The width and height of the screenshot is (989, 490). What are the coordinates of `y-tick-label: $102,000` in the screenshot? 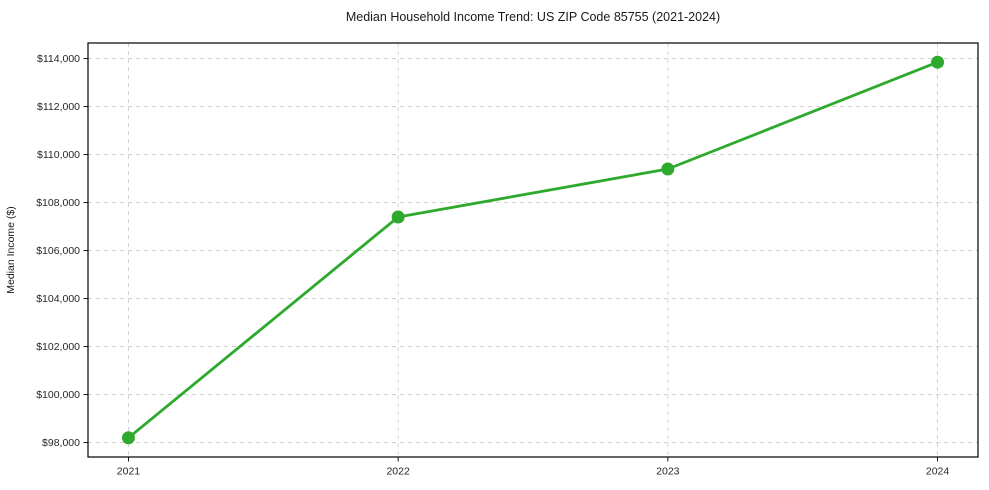 It's located at (58, 347).